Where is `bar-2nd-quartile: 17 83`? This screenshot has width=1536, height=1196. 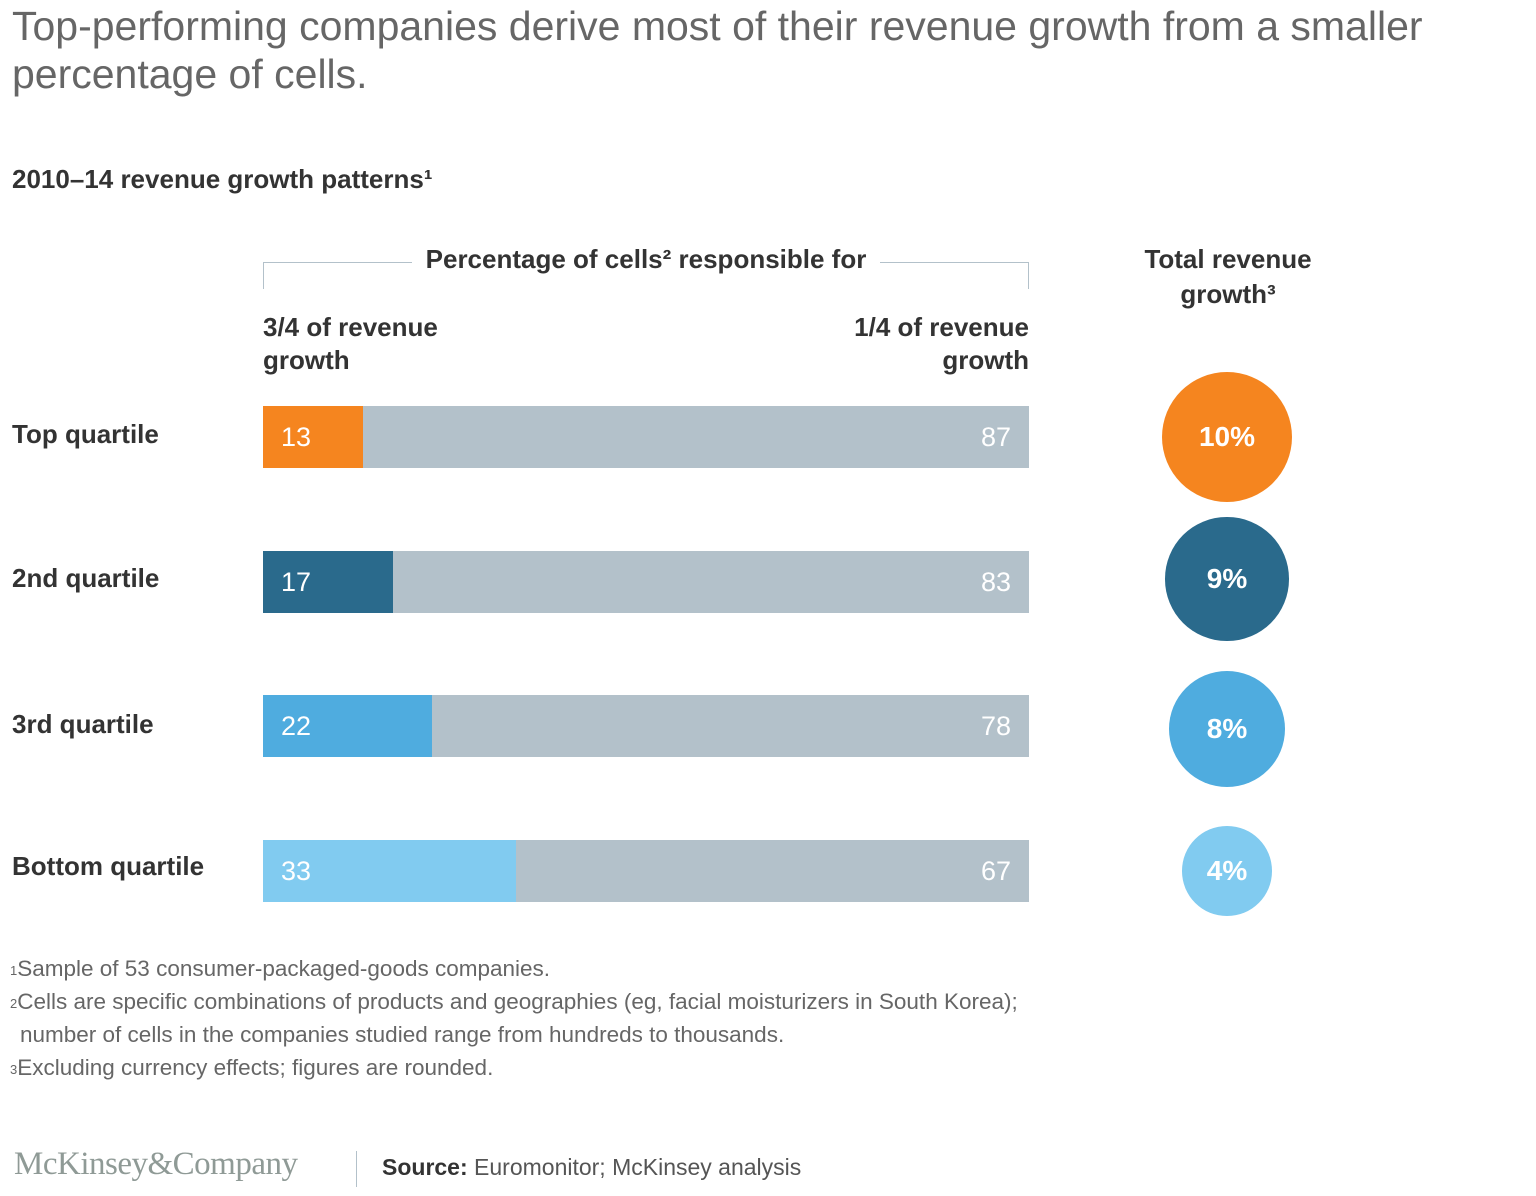 bar-2nd-quartile: 17 83 is located at coordinates (646, 582).